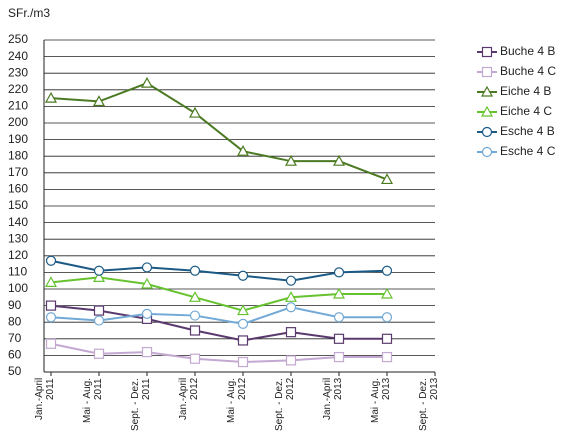 The height and width of the screenshot is (442, 585). What do you see at coordinates (18, 39) in the screenshot?
I see `y-tick-label: 250` at bounding box center [18, 39].